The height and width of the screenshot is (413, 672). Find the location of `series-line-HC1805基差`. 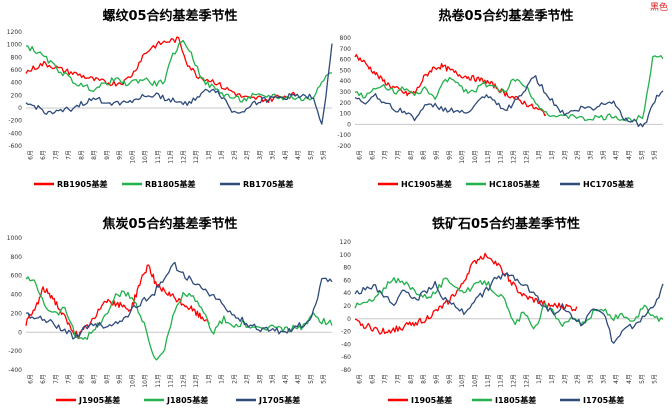

series-line-HC1805基差 is located at coordinates (509, 89).